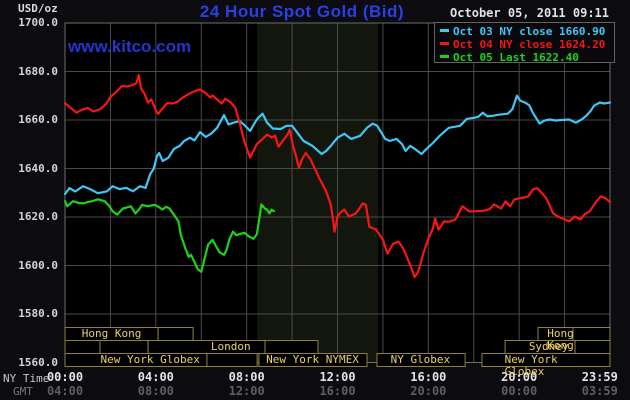 The width and height of the screenshot is (630, 400). What do you see at coordinates (337, 377) in the screenshot?
I see `x-axis-label-ny: 12:00` at bounding box center [337, 377].